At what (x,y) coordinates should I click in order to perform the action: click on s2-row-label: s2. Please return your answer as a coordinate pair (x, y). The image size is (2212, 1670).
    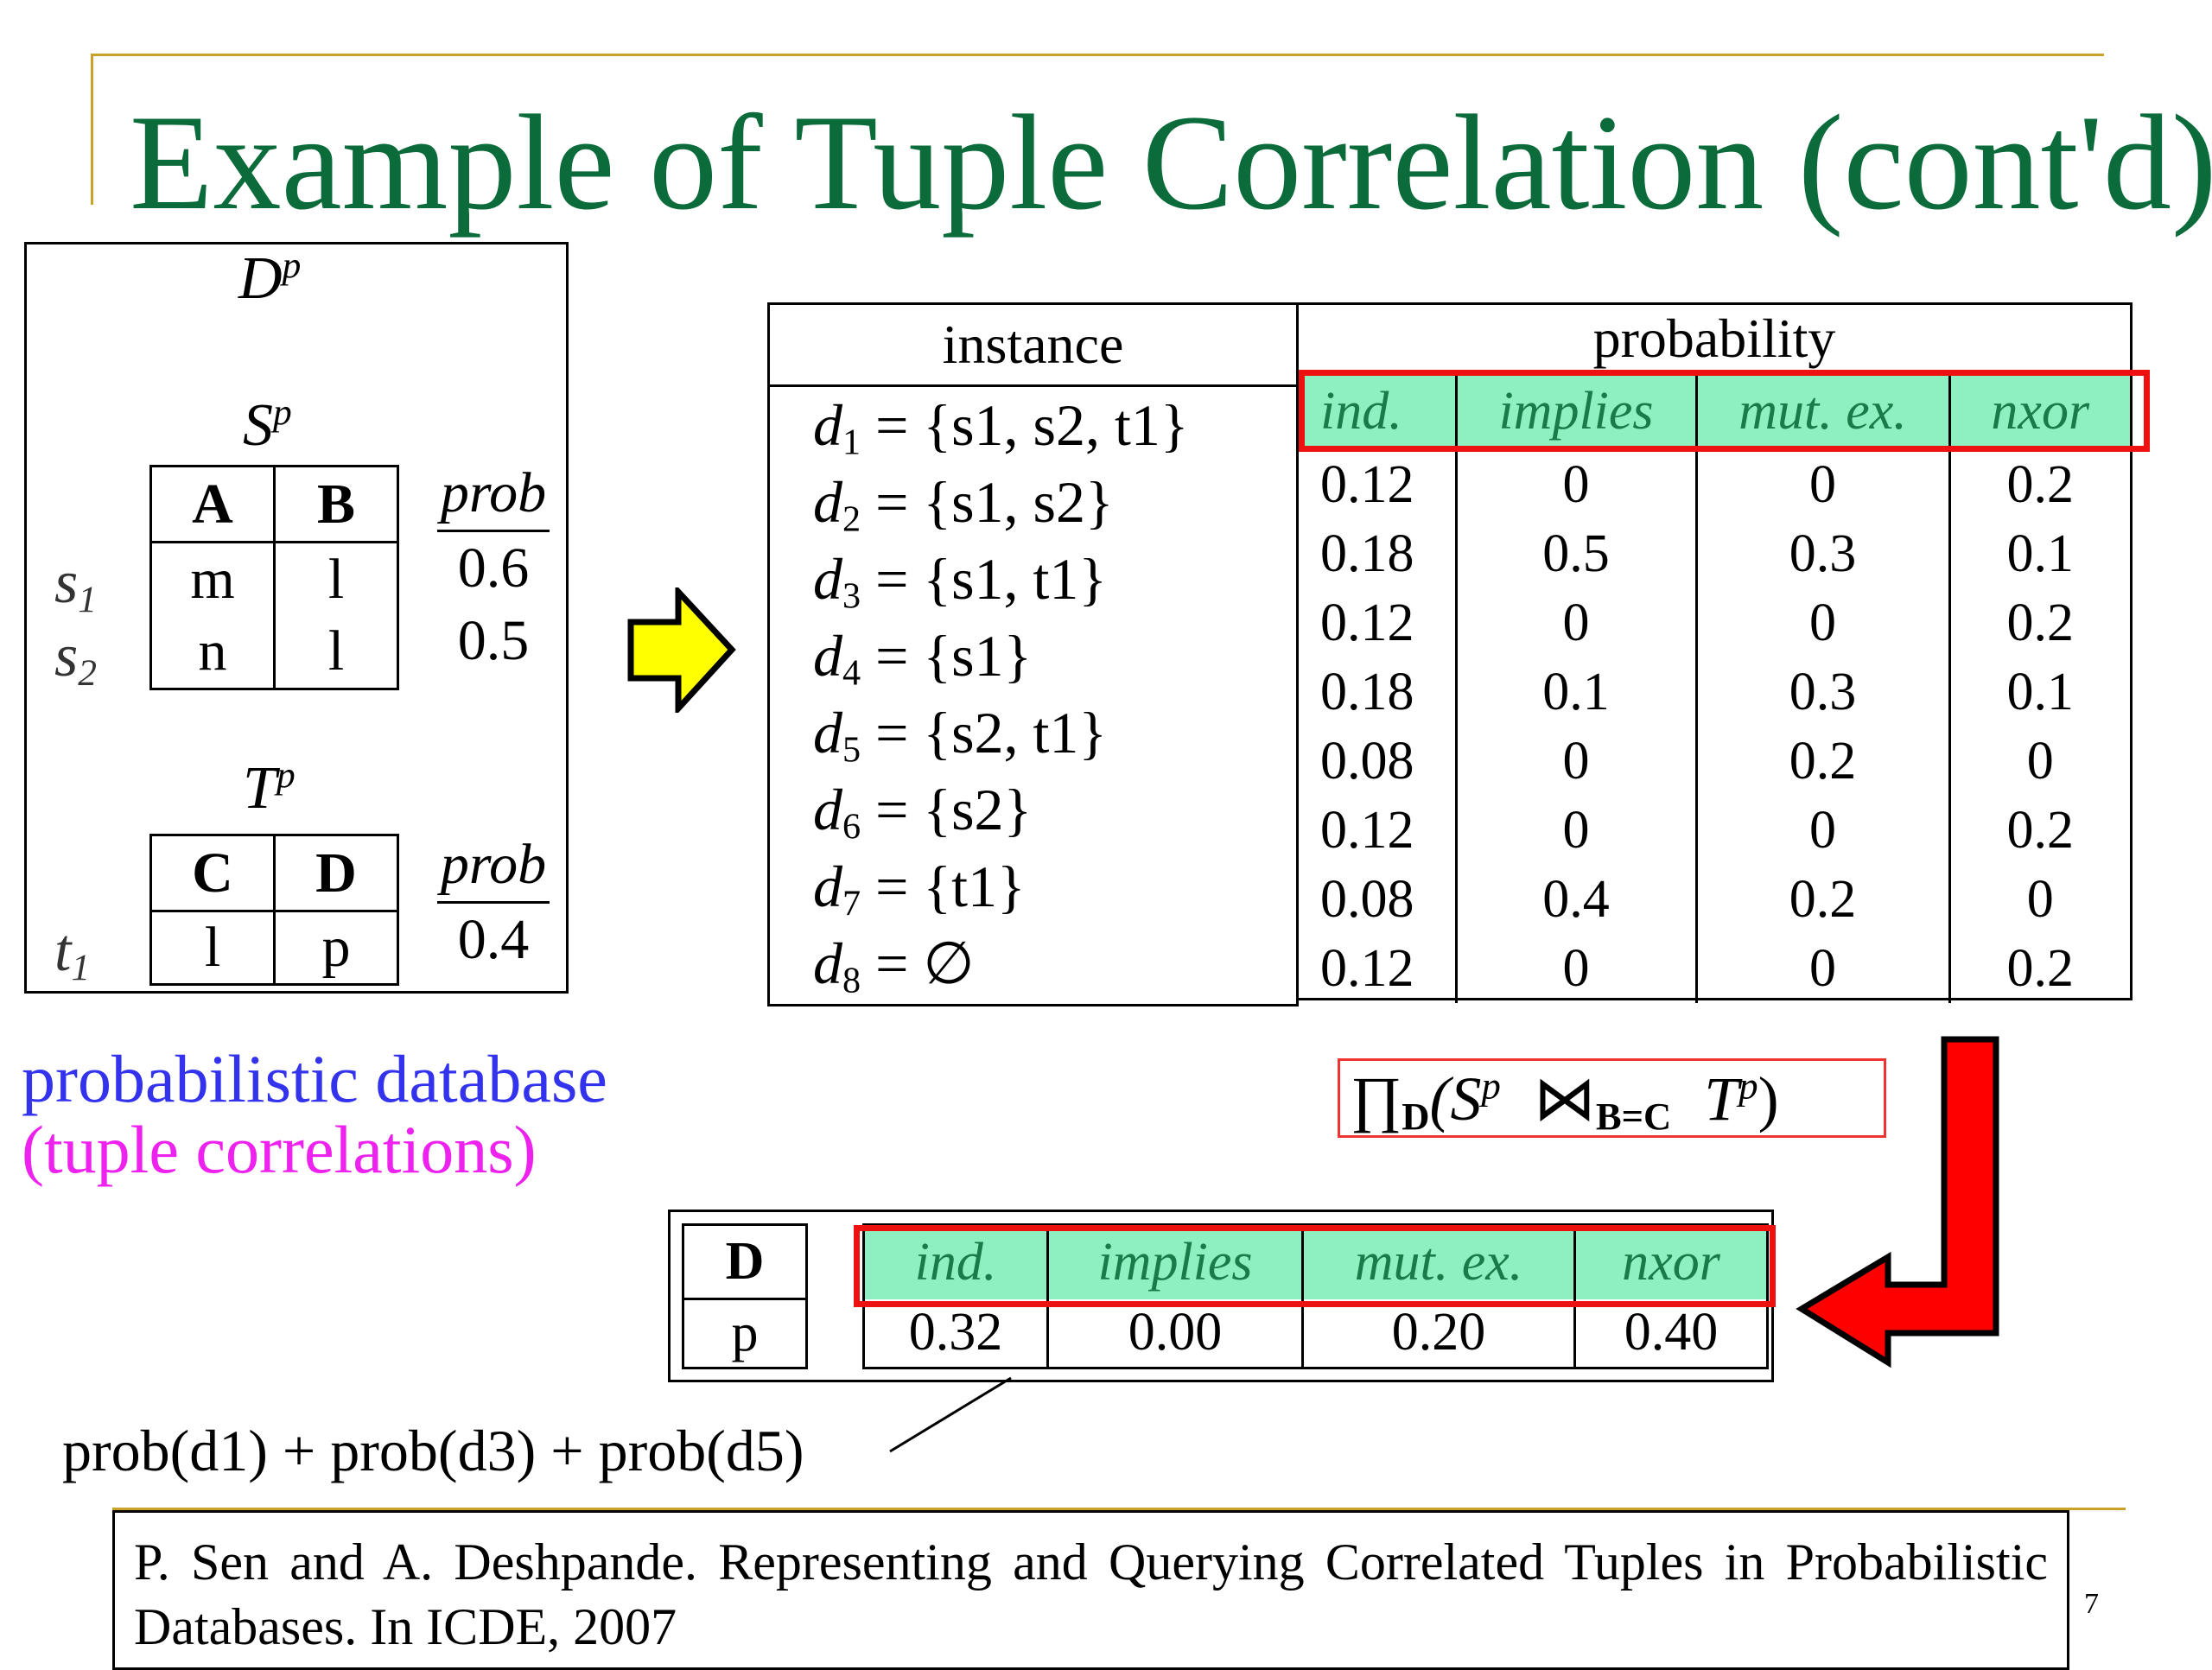
    Looking at the image, I should click on (75, 658).